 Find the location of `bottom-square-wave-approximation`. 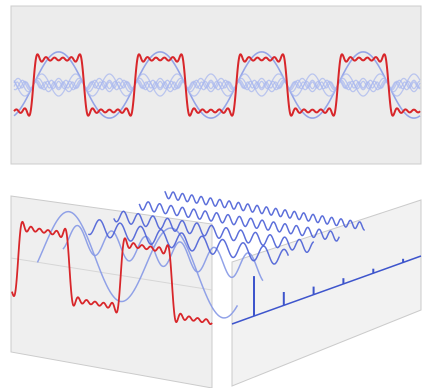

bottom-square-wave-approximation is located at coordinates (112, 273).